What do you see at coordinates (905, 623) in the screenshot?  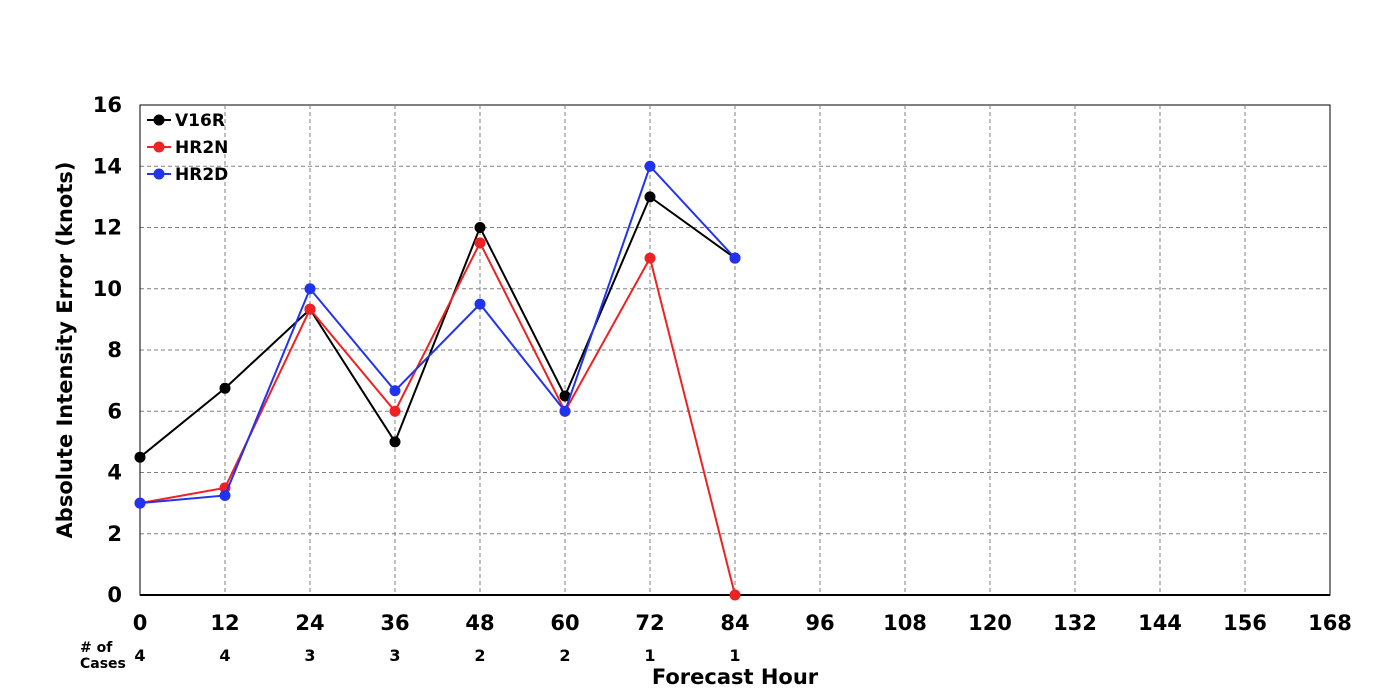 I see `x-tick-label: 108` at bounding box center [905, 623].